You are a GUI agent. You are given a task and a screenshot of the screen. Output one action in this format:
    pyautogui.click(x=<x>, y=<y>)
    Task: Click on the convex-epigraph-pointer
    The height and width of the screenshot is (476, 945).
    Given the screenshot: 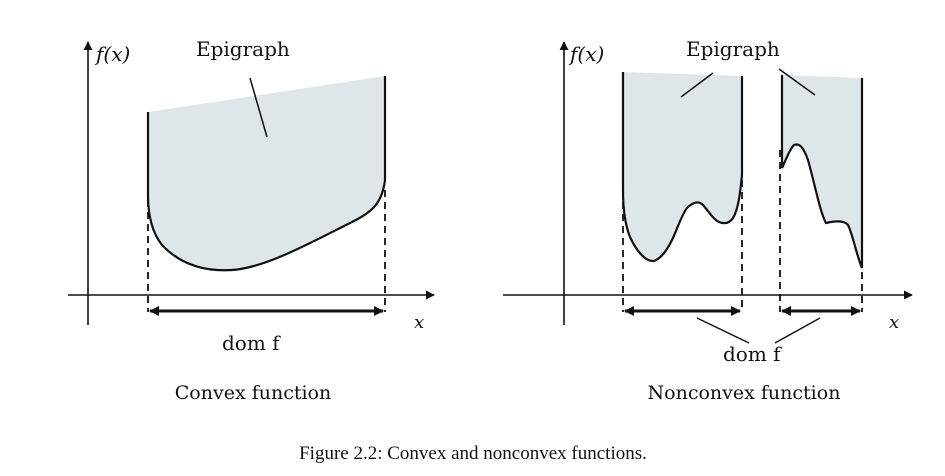 What is the action you would take?
    pyautogui.click(x=258, y=107)
    